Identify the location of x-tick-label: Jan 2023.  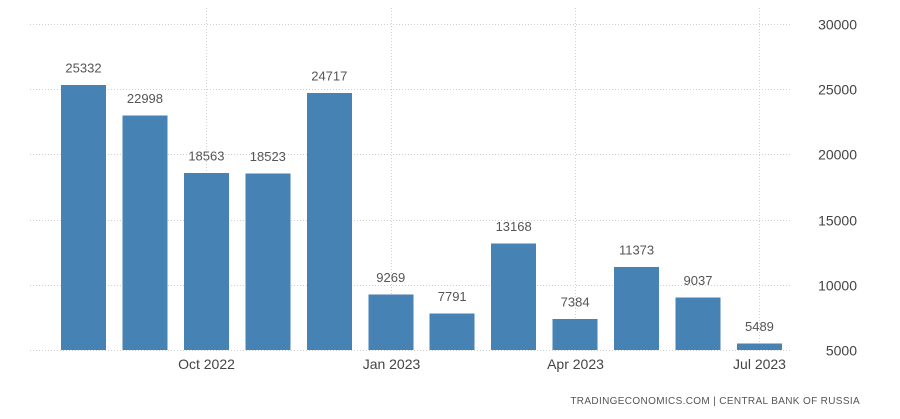
(392, 364).